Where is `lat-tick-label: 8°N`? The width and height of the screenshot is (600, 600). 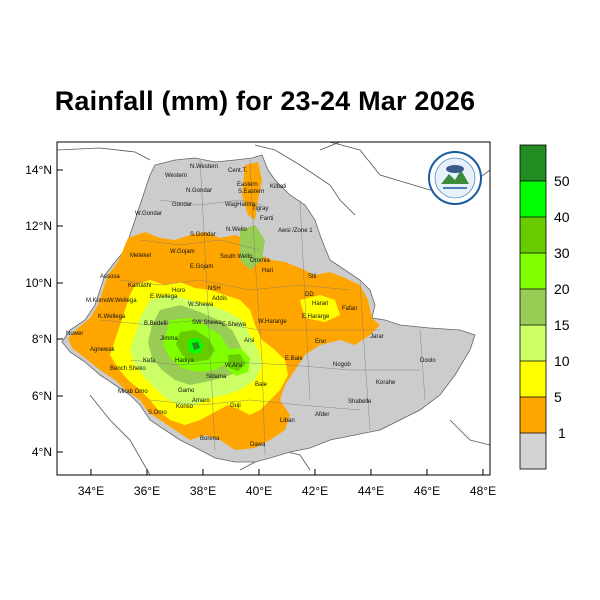 lat-tick-label: 8°N is located at coordinates (42, 339).